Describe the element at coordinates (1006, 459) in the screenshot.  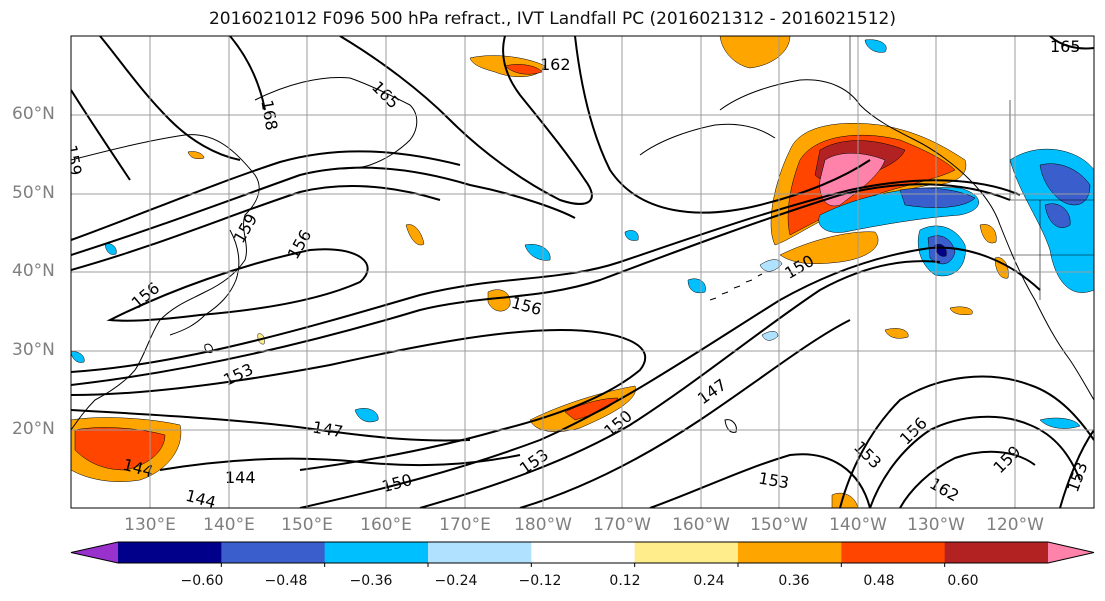
I see `contour-label: 159` at that location.